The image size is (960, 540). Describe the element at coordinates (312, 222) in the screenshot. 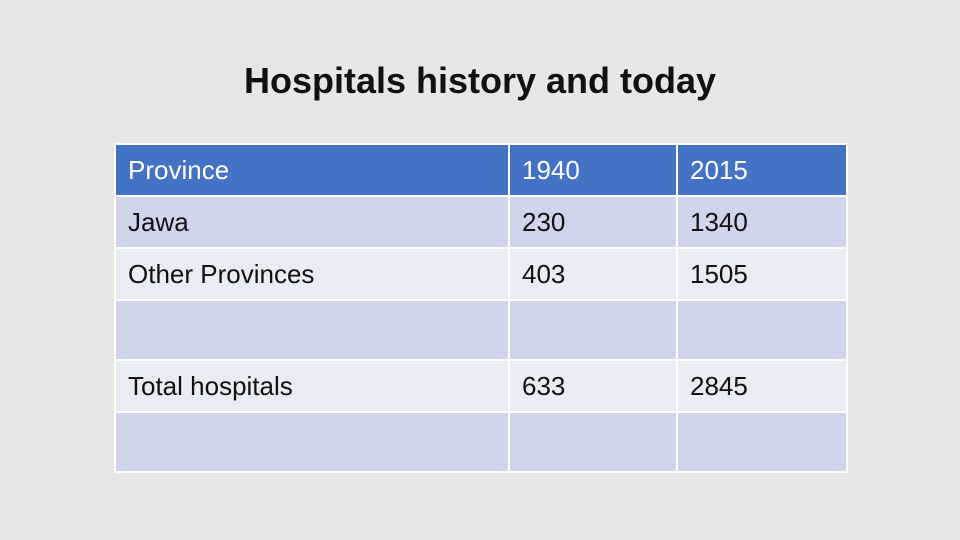

I see `cell-province: Jawa` at that location.